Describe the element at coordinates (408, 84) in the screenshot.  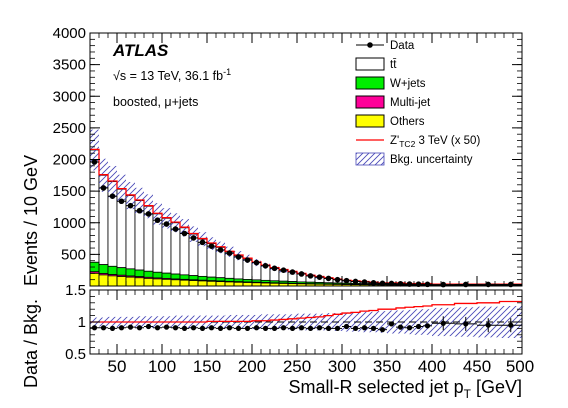
I see `legend-label: W+jets` at that location.